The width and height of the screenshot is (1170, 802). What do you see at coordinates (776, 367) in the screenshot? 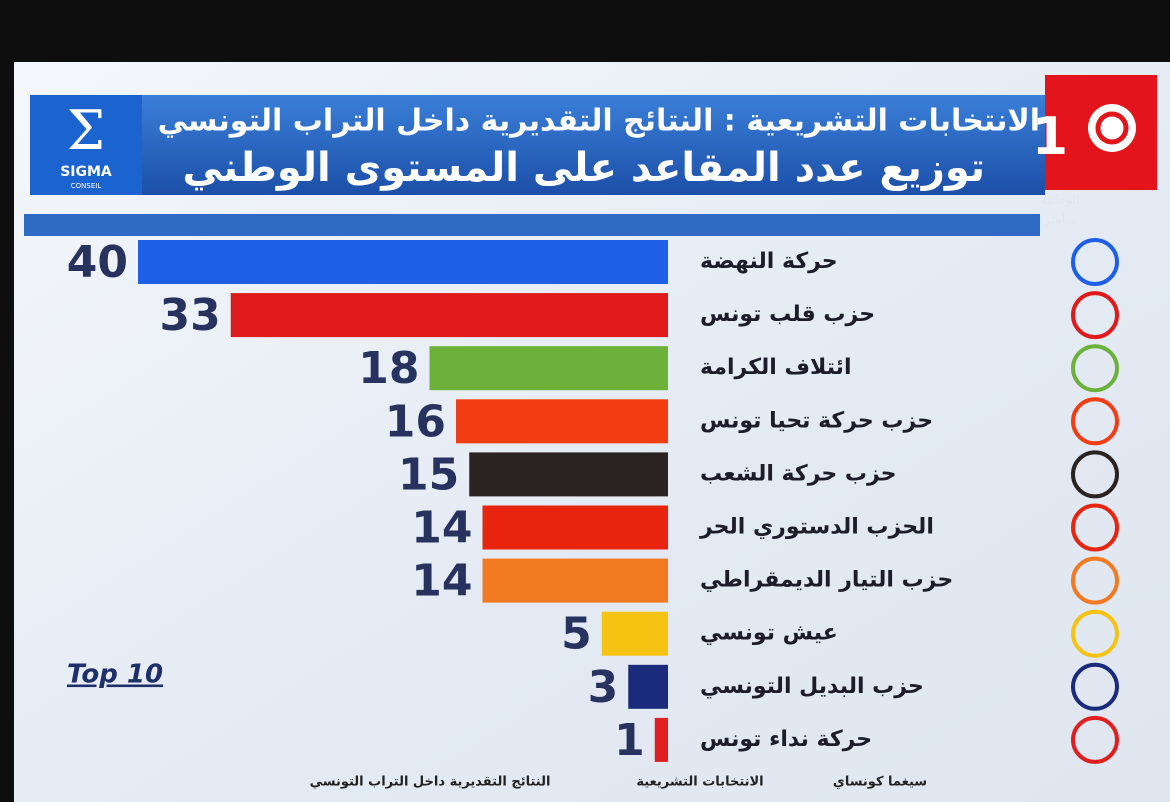
I see `category-label: ائتلاف الكرامة` at bounding box center [776, 367].